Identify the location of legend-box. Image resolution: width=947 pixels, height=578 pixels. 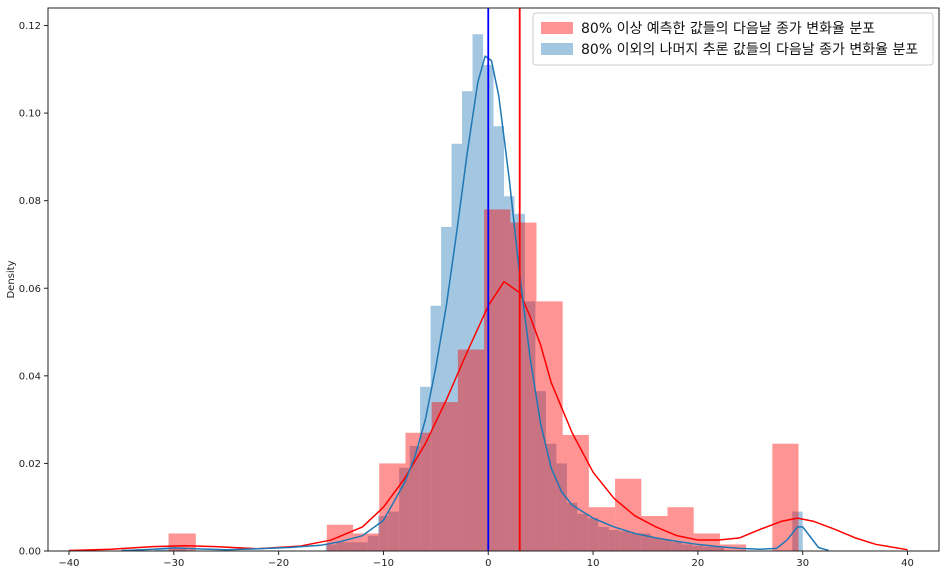
(733, 39).